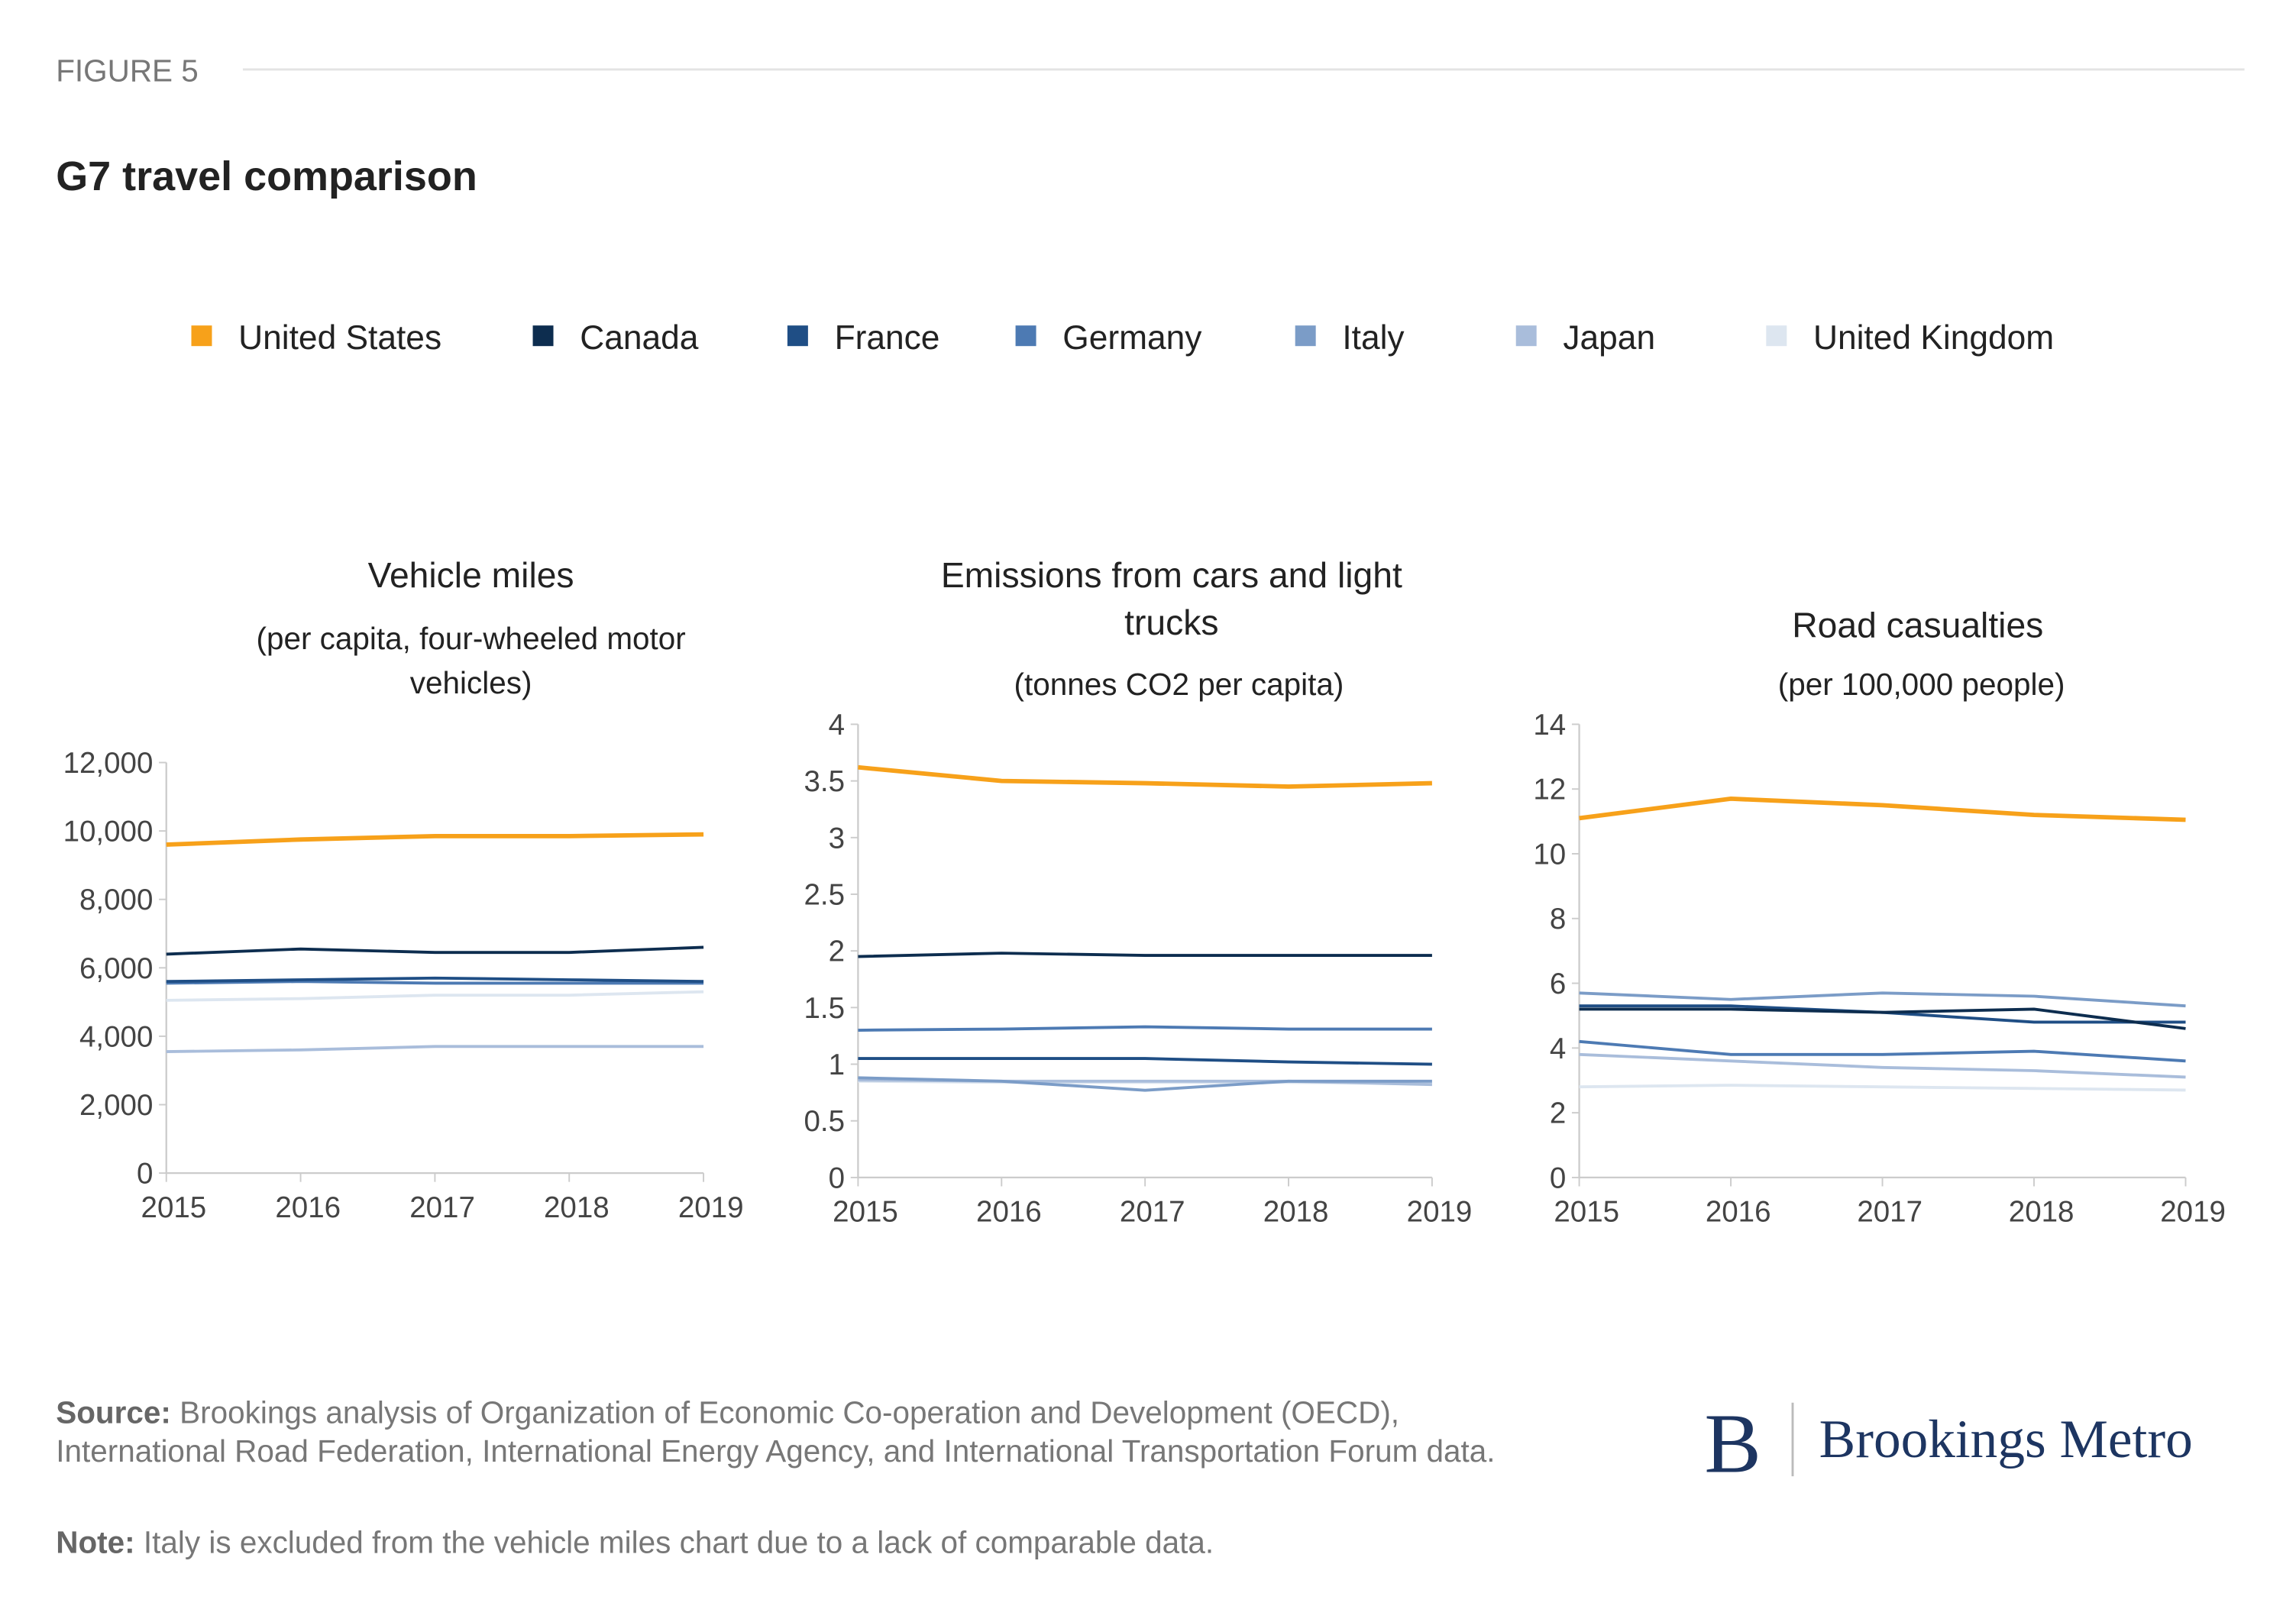  I want to click on y-tick-label: 10, so click(1549, 854).